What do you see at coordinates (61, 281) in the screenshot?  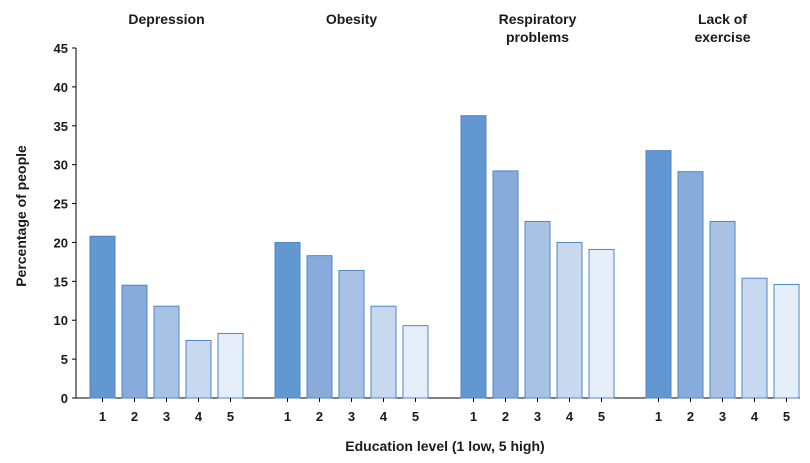 I see `y-tick-label: 15` at bounding box center [61, 281].